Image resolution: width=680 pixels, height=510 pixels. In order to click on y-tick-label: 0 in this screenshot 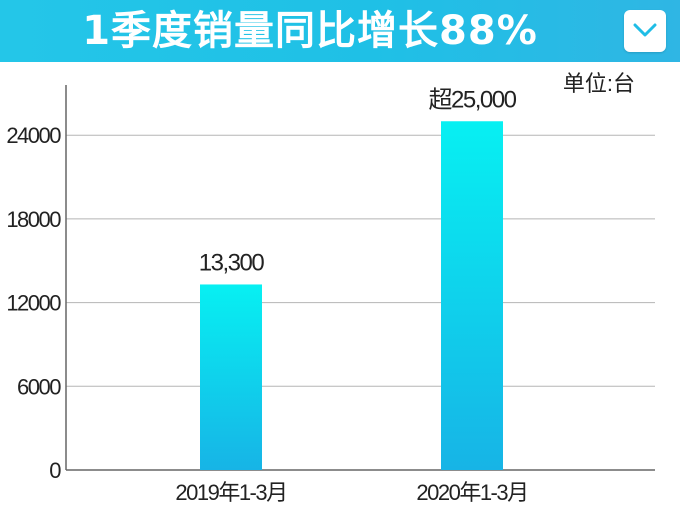, I will do `click(55, 470)`.